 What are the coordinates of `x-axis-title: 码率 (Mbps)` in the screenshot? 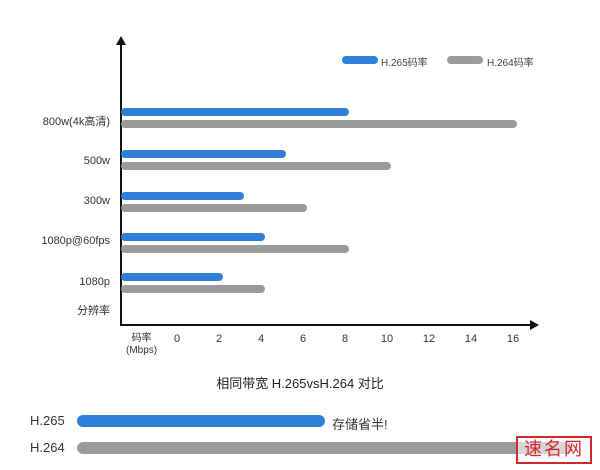 It's located at (141, 345).